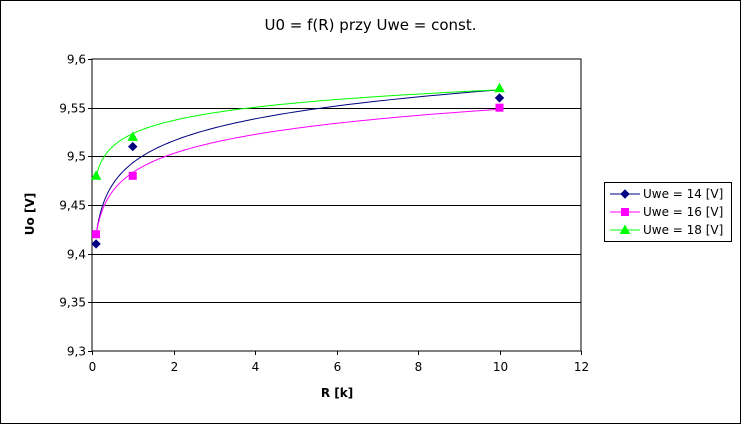  I want to click on y-tick-label: 9,6, so click(76, 60).